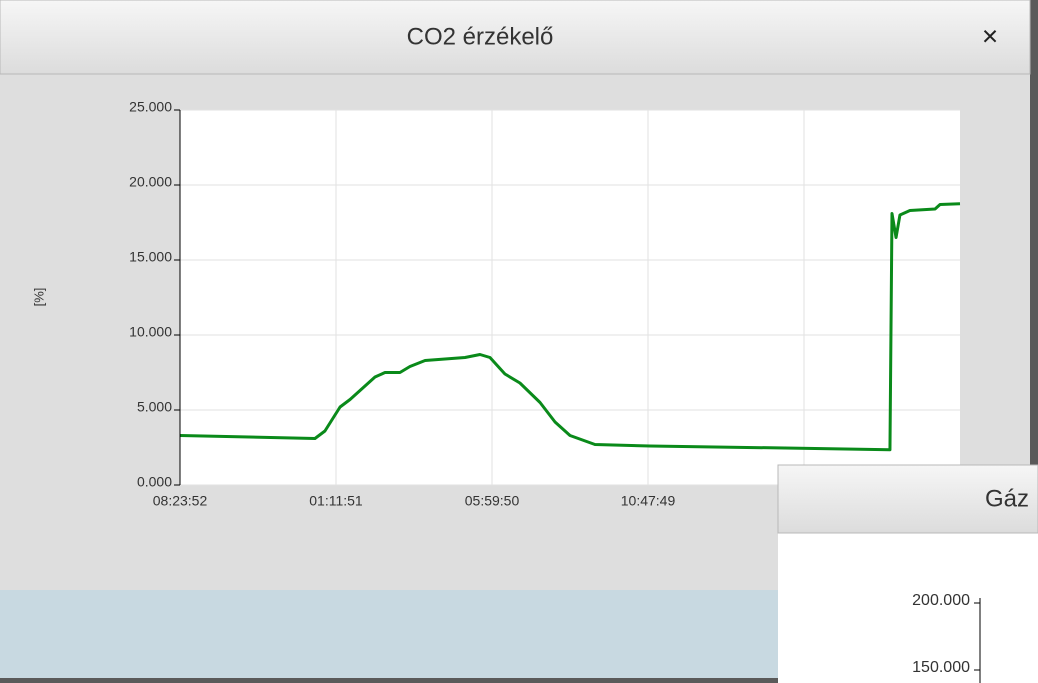 Image resolution: width=1038 pixels, height=683 pixels. What do you see at coordinates (907, 499) in the screenshot?
I see `overlay-title-bar` at bounding box center [907, 499].